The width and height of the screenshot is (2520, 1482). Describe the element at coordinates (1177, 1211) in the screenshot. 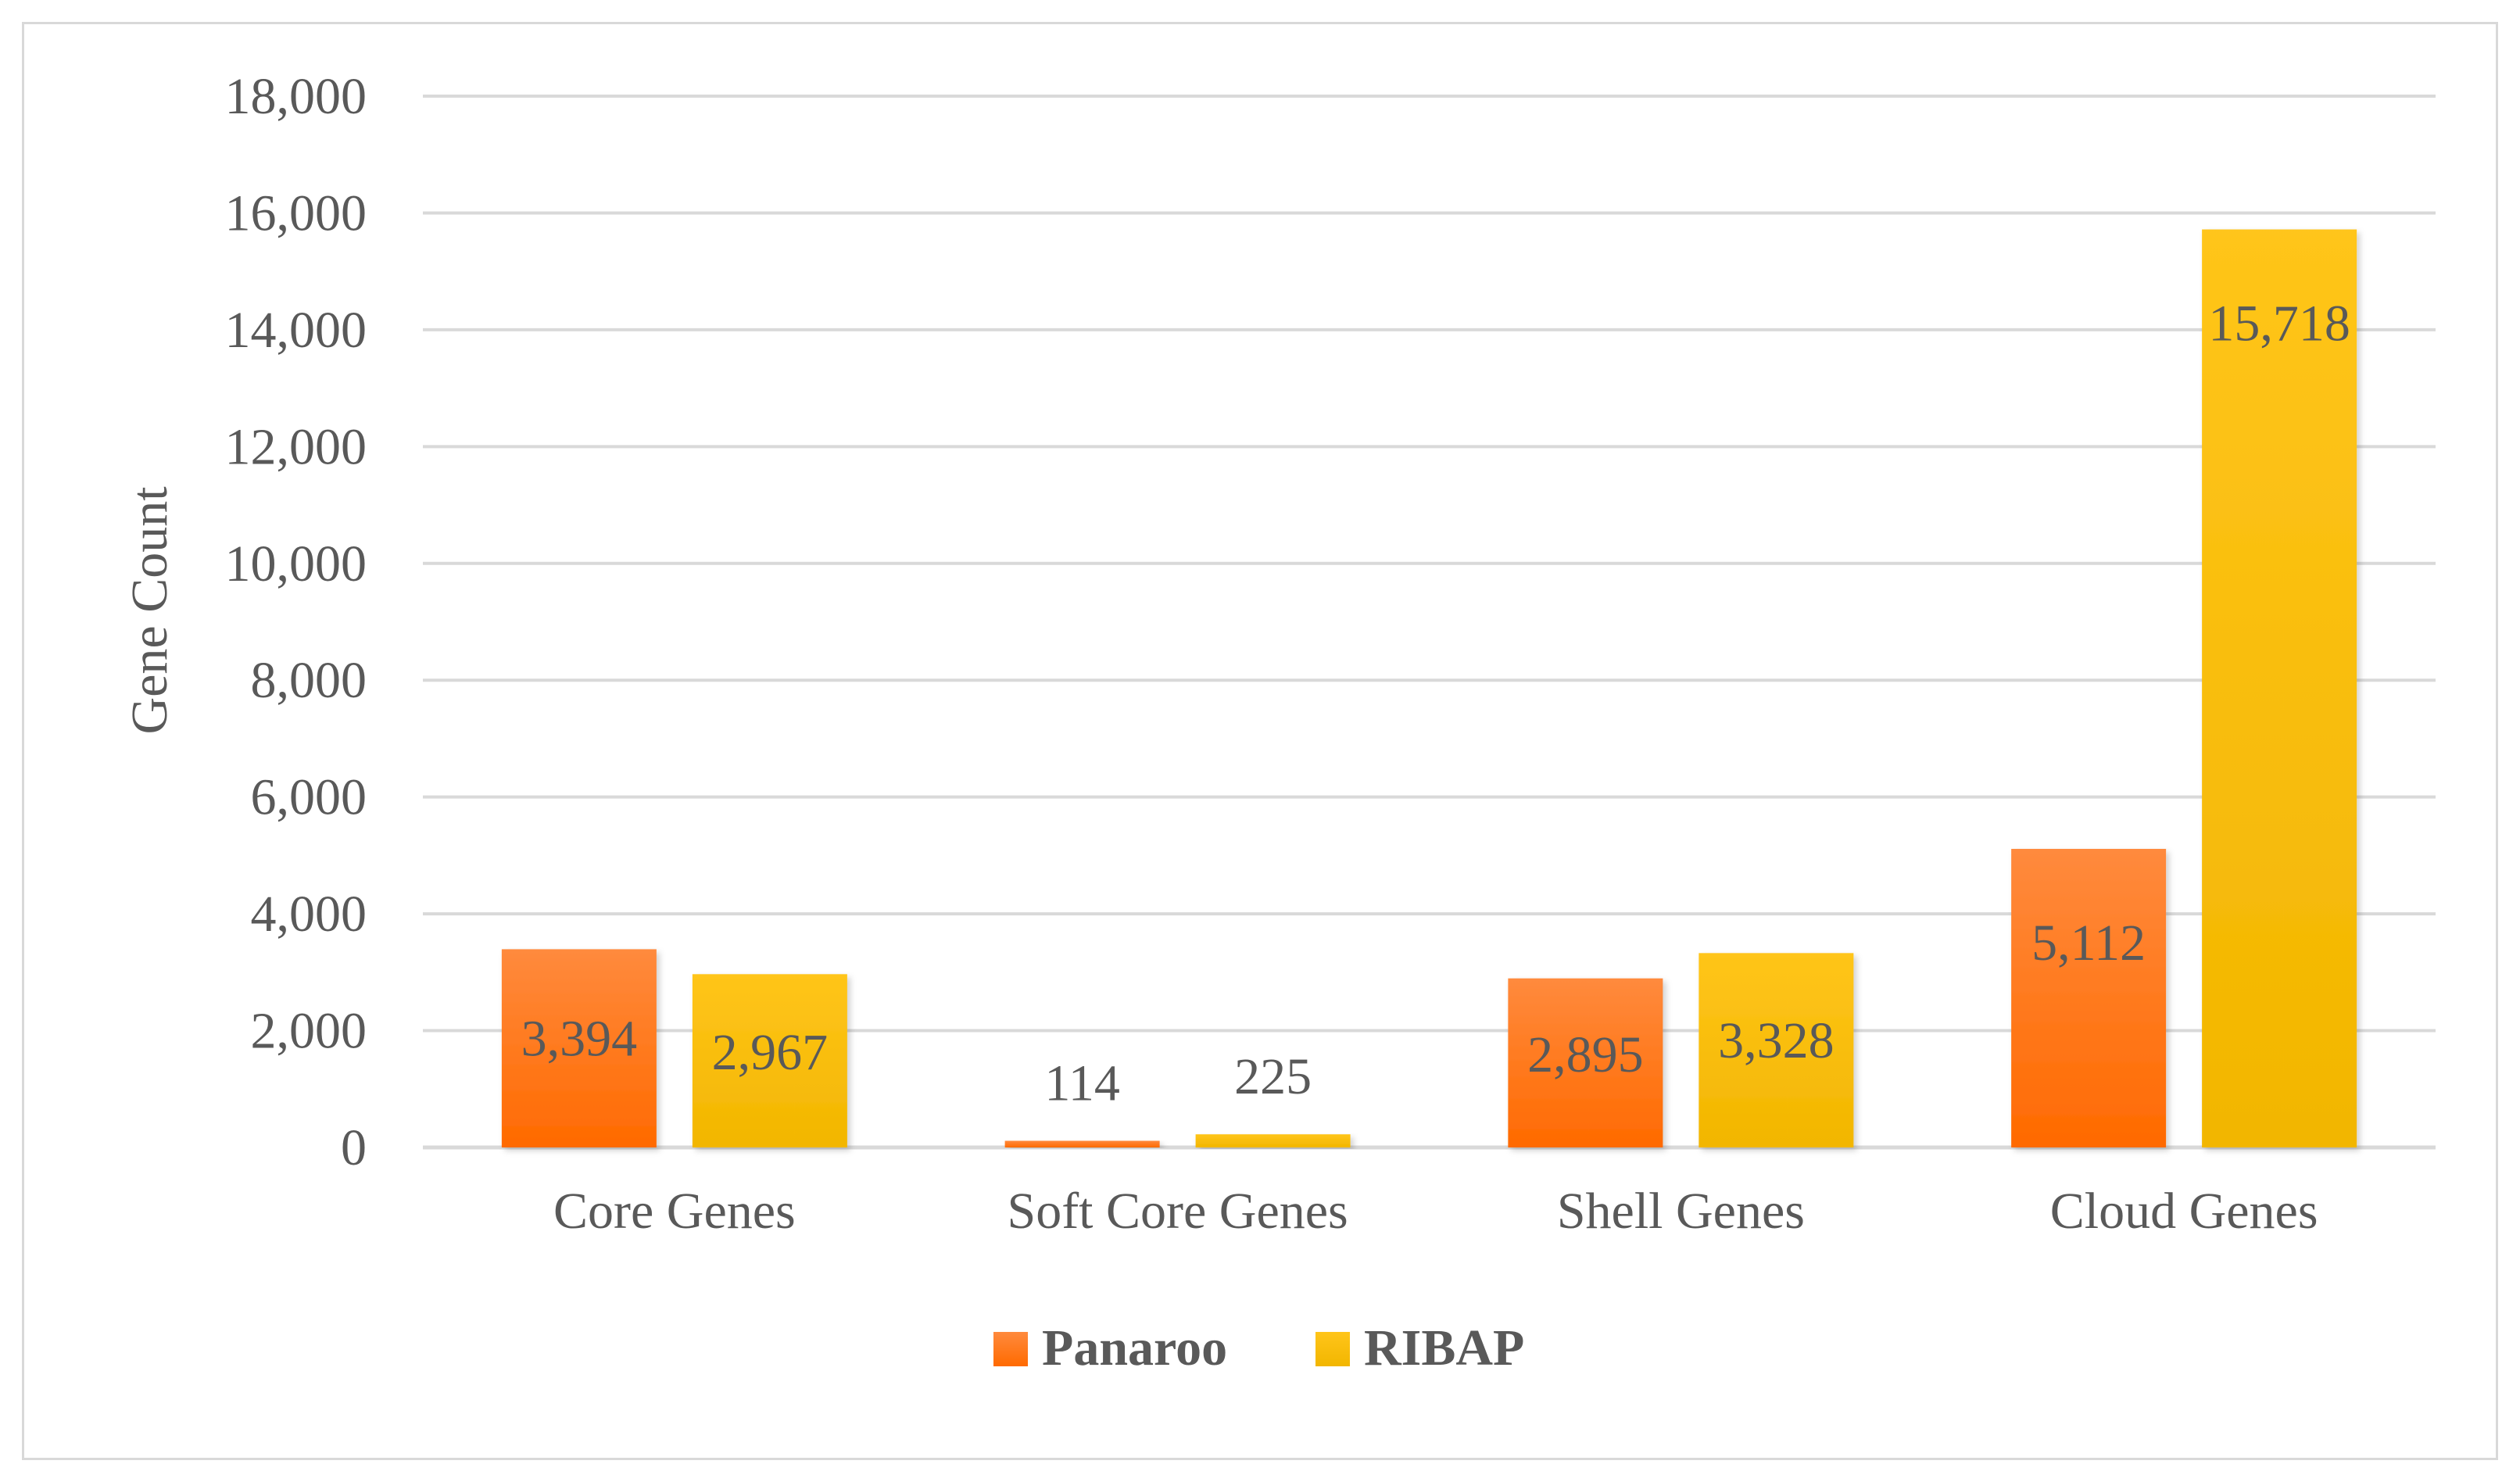

I see `x-tick-label: Soft Core Genes` at that location.